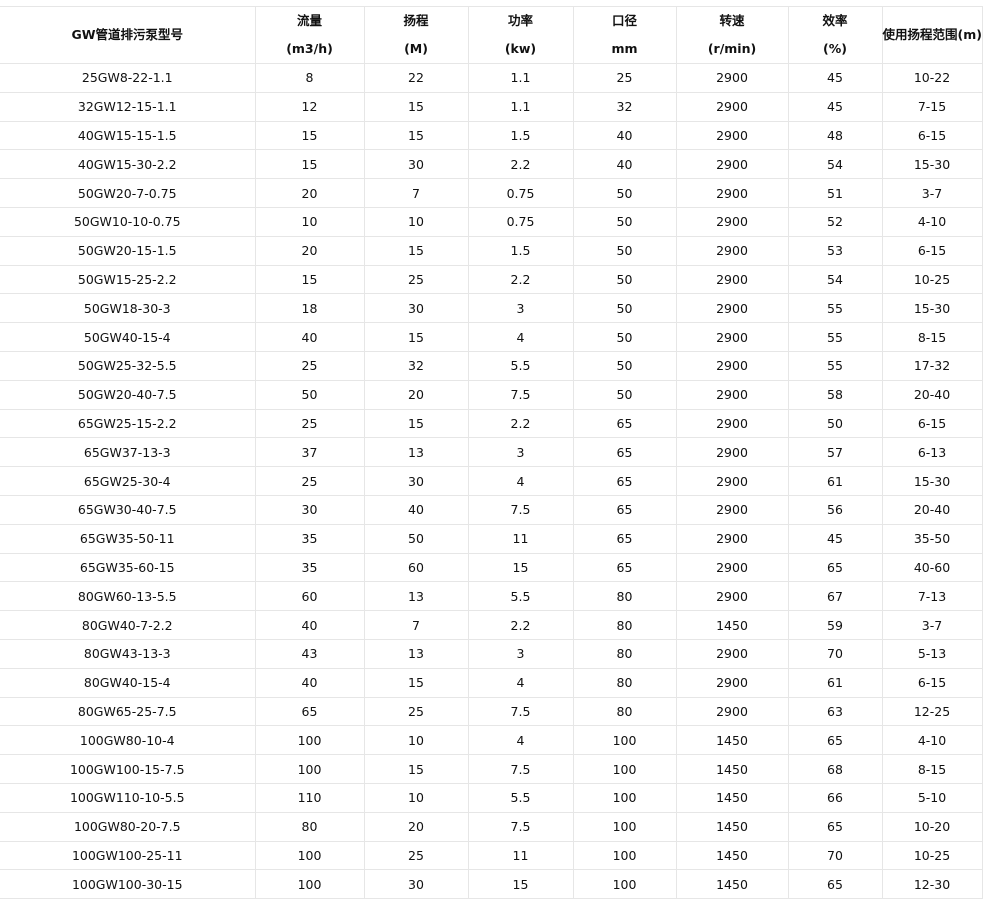 This screenshot has width=990, height=907. Describe the element at coordinates (309, 509) in the screenshot. I see `cell-flow: 30` at that location.